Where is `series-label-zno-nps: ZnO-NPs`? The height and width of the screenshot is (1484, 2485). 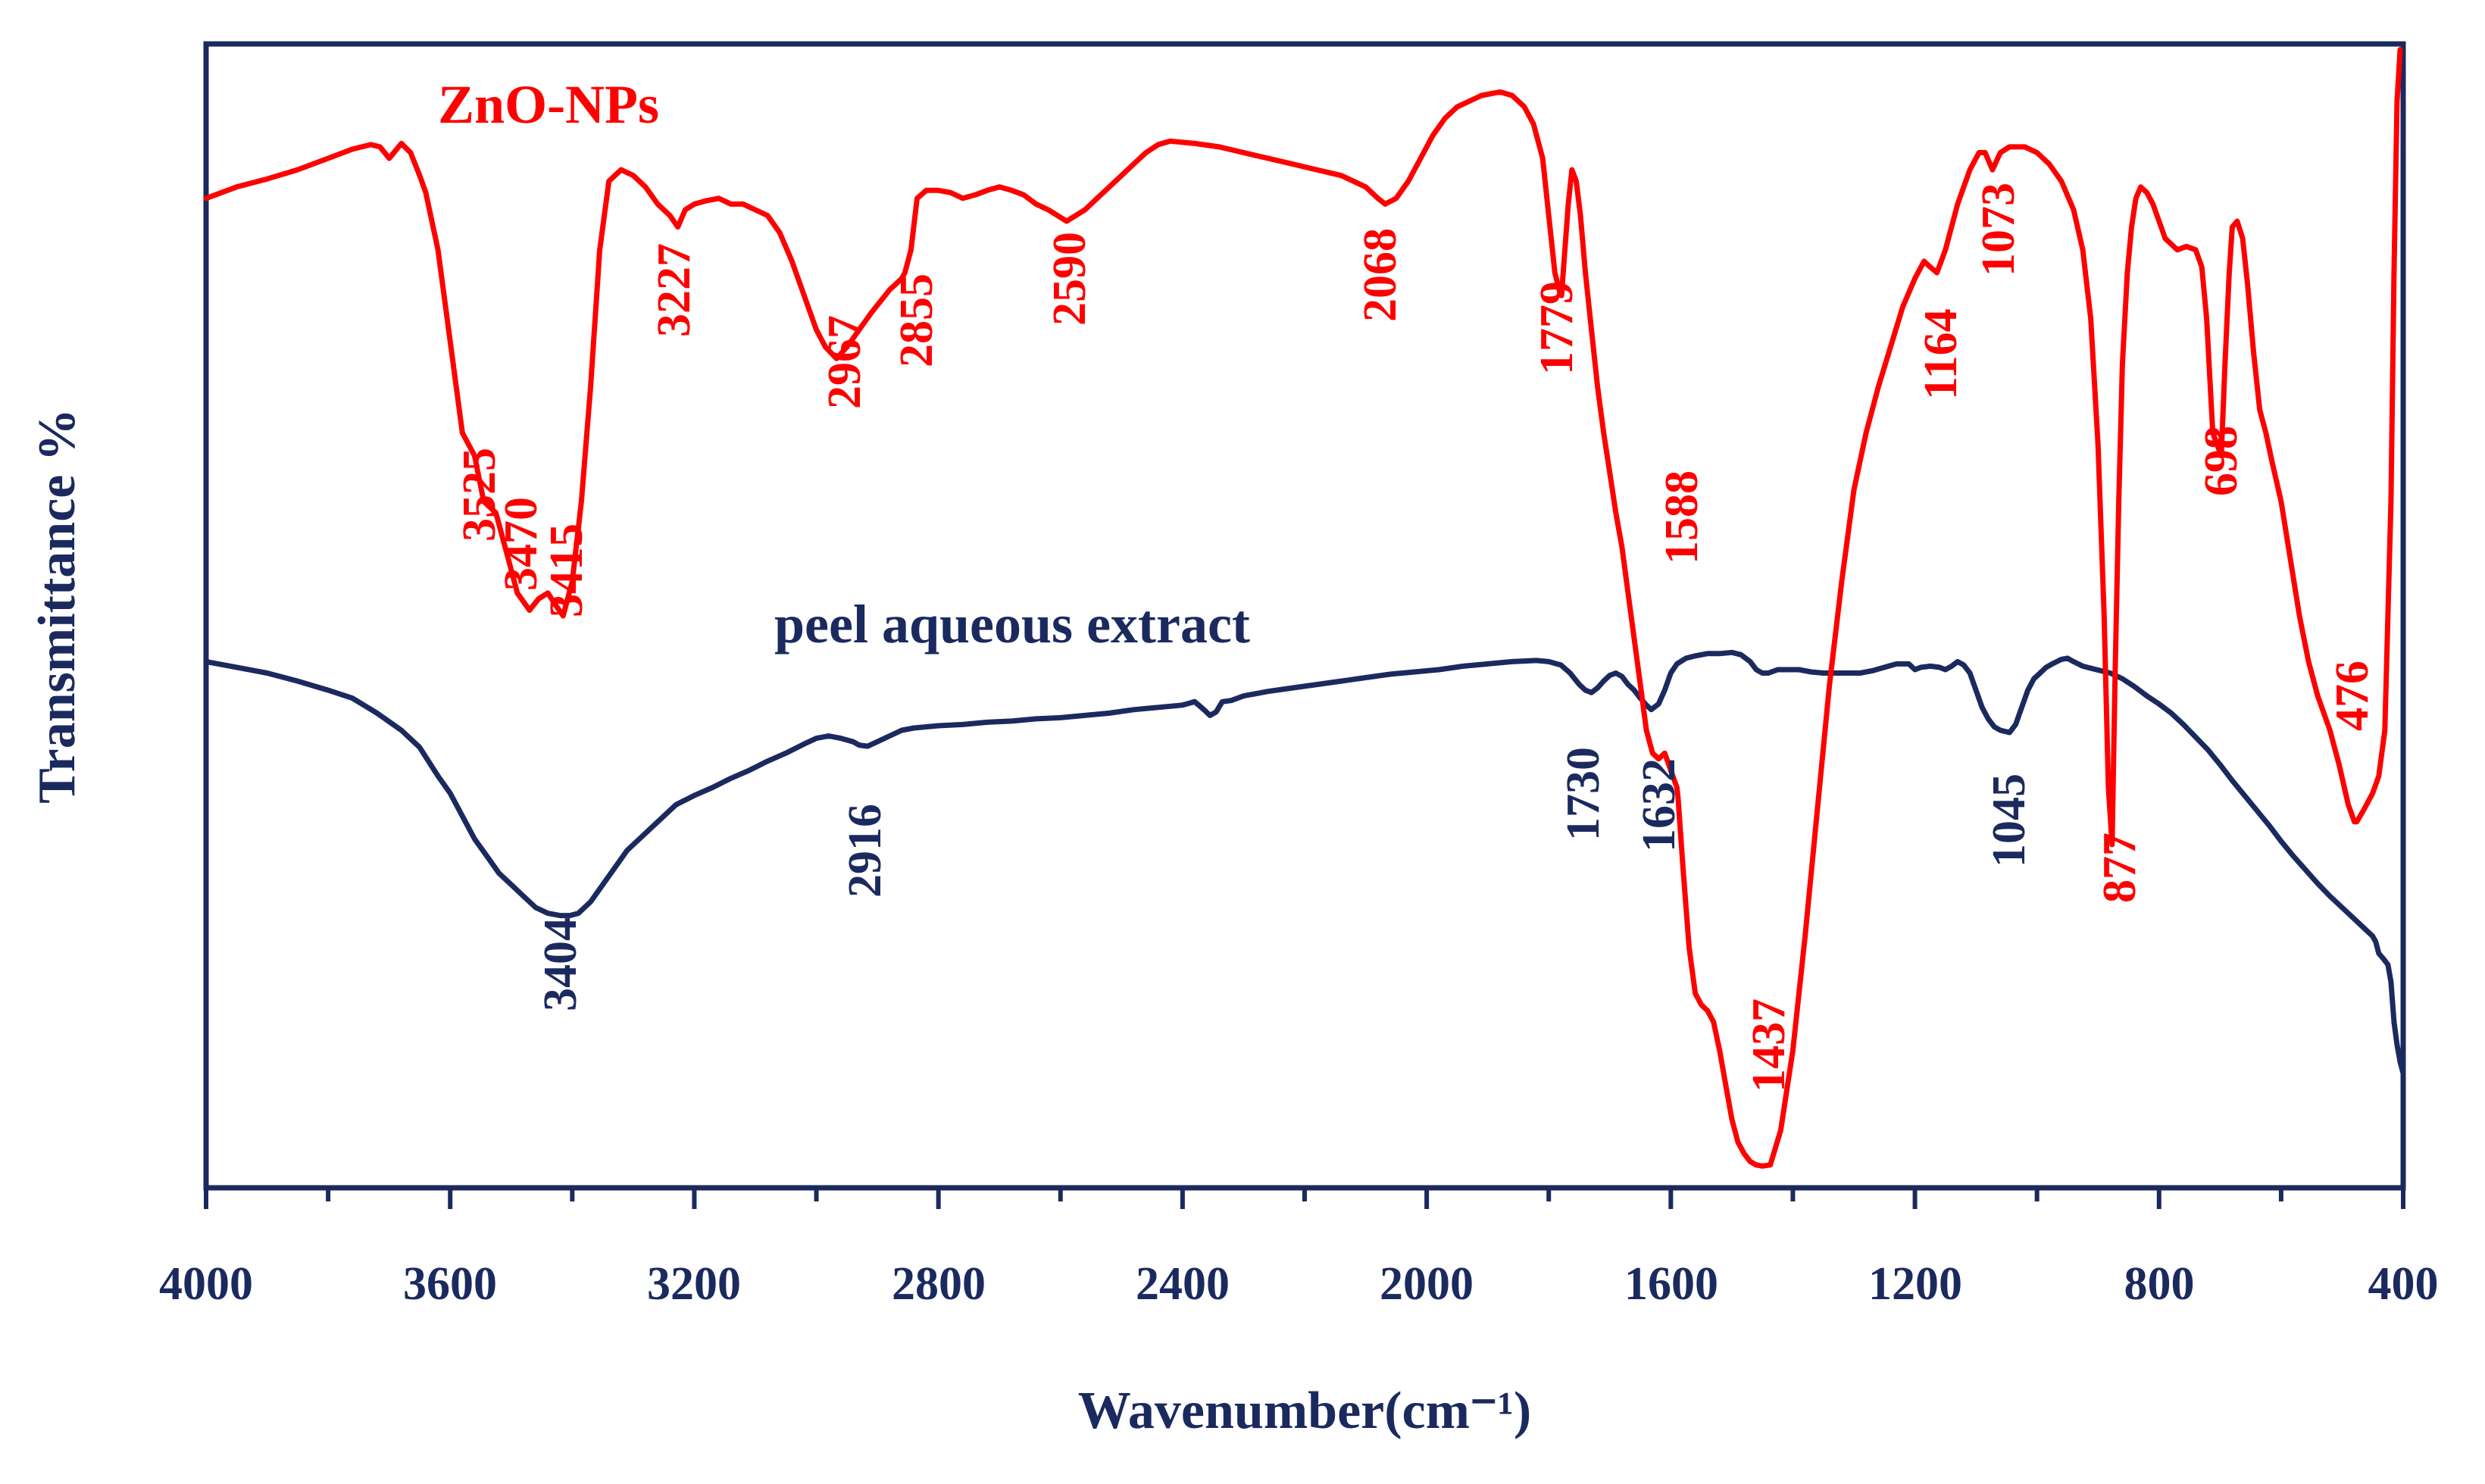 series-label-zno-nps: ZnO-NPs is located at coordinates (548, 104).